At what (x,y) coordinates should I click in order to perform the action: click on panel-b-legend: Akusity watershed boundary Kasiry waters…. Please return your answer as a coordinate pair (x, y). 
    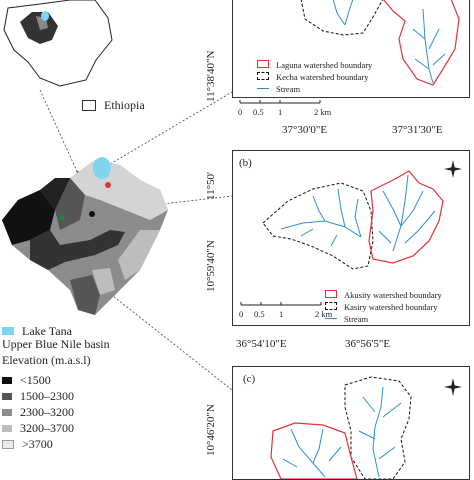
    Looking at the image, I should click on (383, 304).